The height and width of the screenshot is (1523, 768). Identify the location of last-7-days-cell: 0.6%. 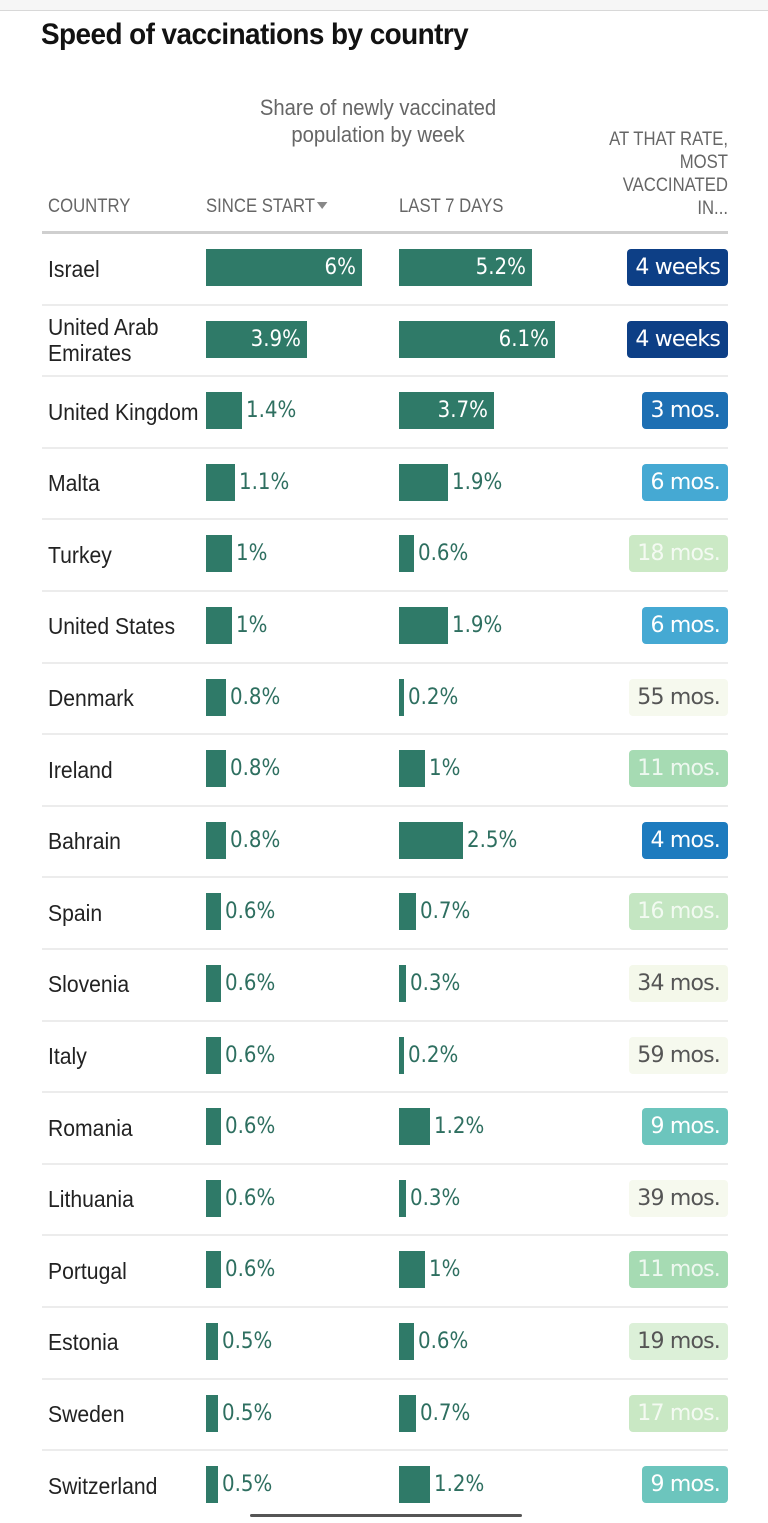
(436, 554).